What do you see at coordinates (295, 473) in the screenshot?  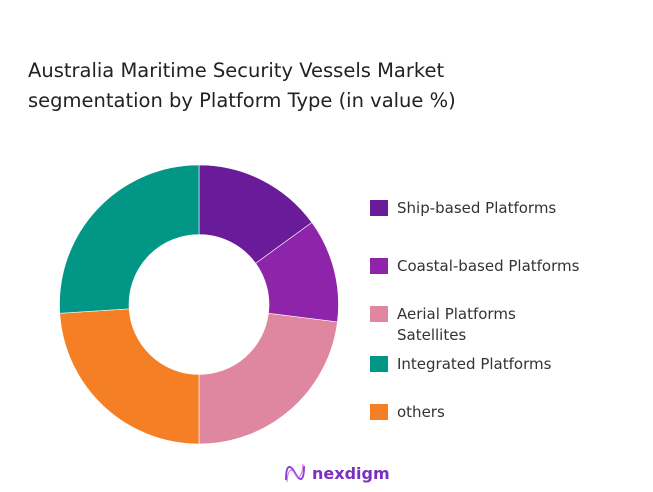 I see `nexdigm-logo-icon` at bounding box center [295, 473].